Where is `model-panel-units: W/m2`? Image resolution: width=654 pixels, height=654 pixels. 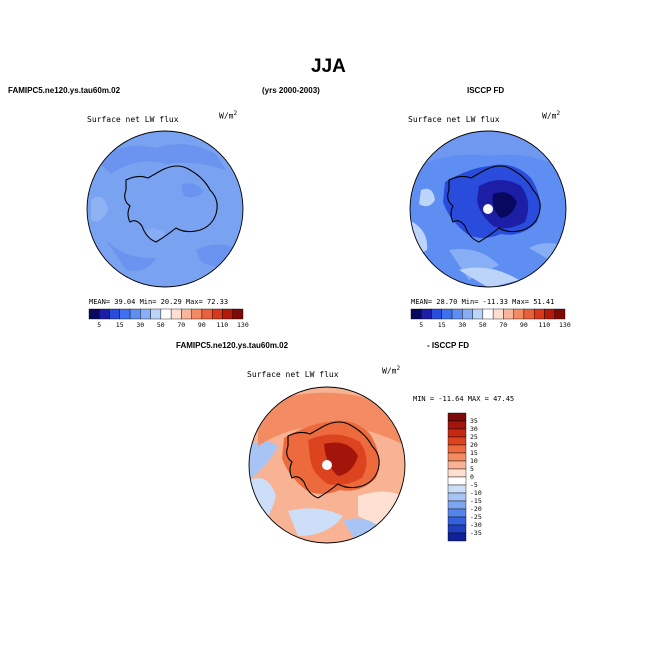
model-panel-units: W/m2 is located at coordinates (228, 115).